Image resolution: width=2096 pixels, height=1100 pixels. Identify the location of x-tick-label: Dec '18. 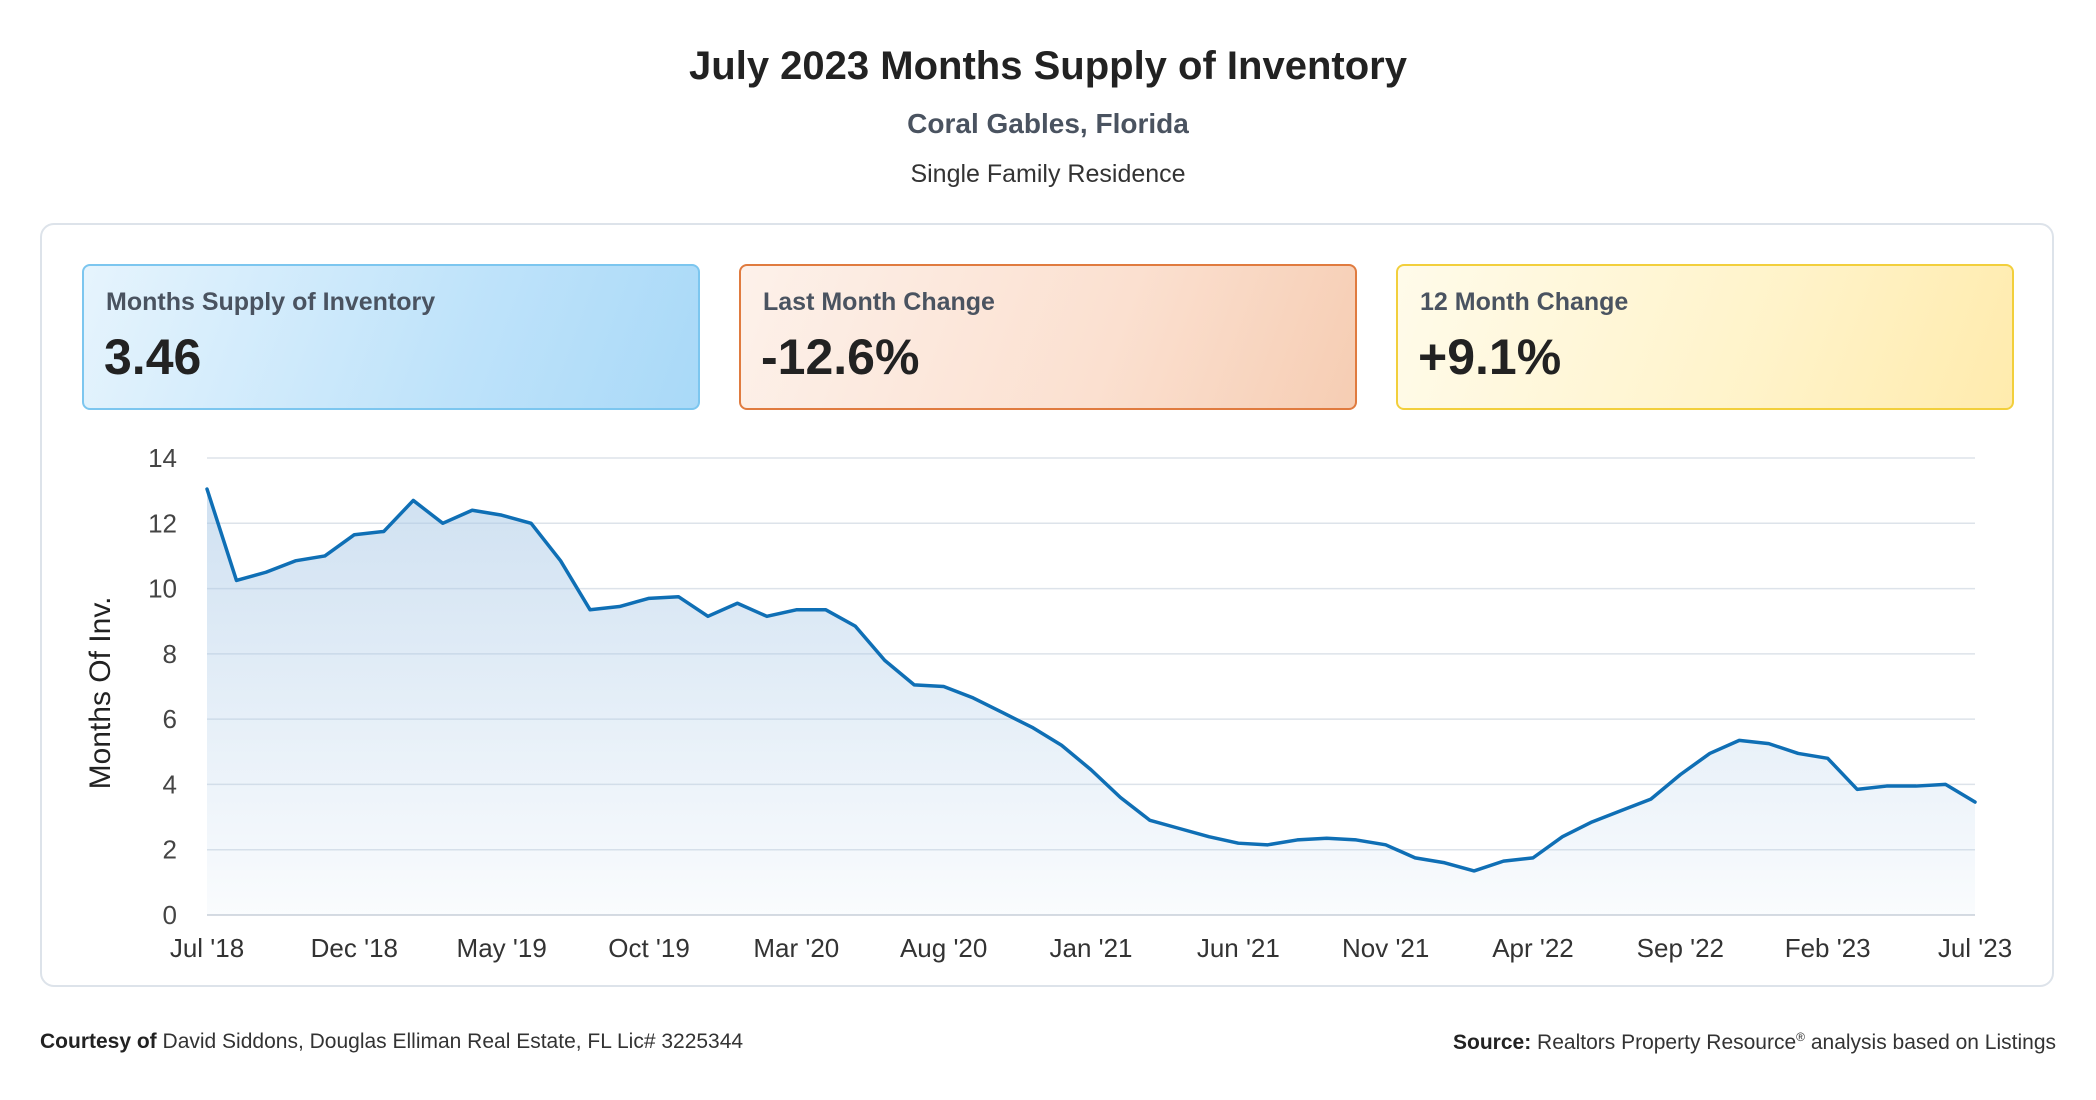
(354, 948).